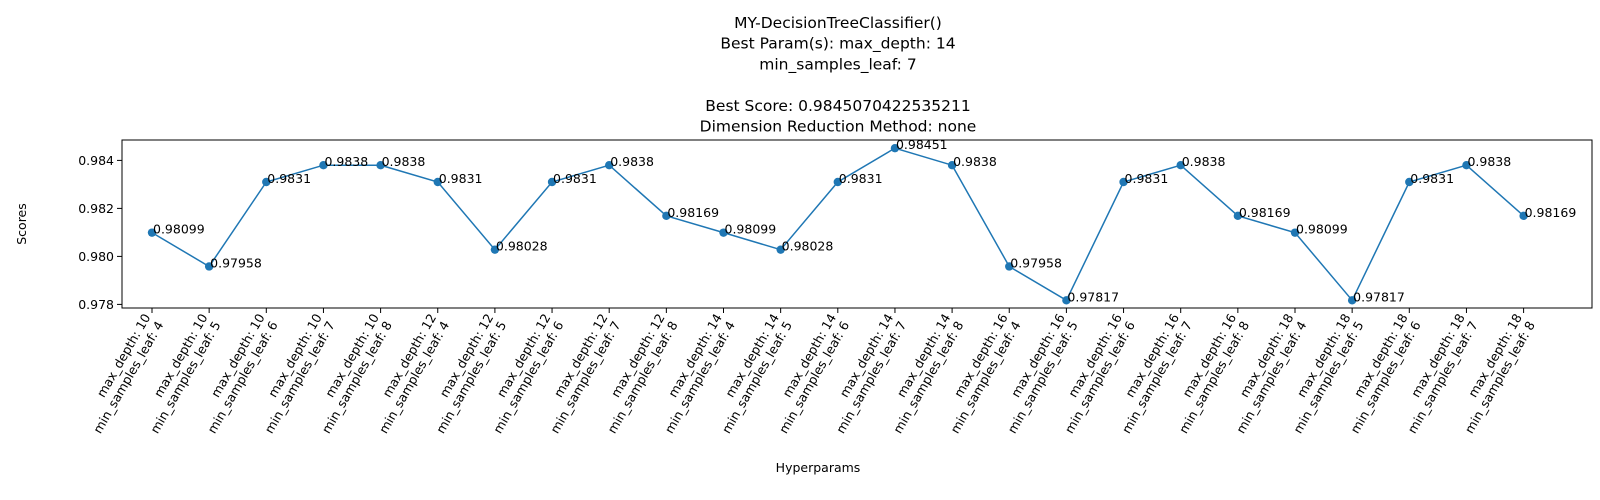  What do you see at coordinates (818, 467) in the screenshot?
I see `x-axis-label: Hyperparams` at bounding box center [818, 467].